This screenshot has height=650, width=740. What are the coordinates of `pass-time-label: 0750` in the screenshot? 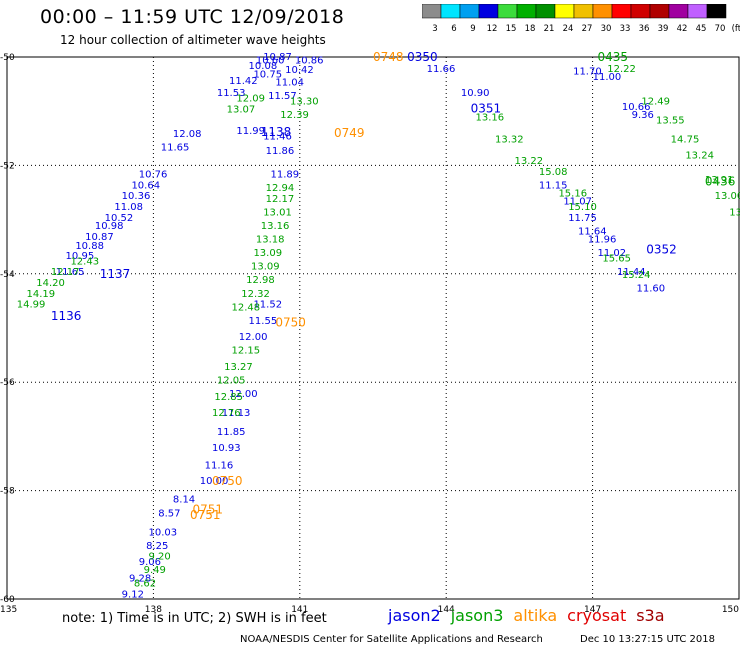 It's located at (290, 323).